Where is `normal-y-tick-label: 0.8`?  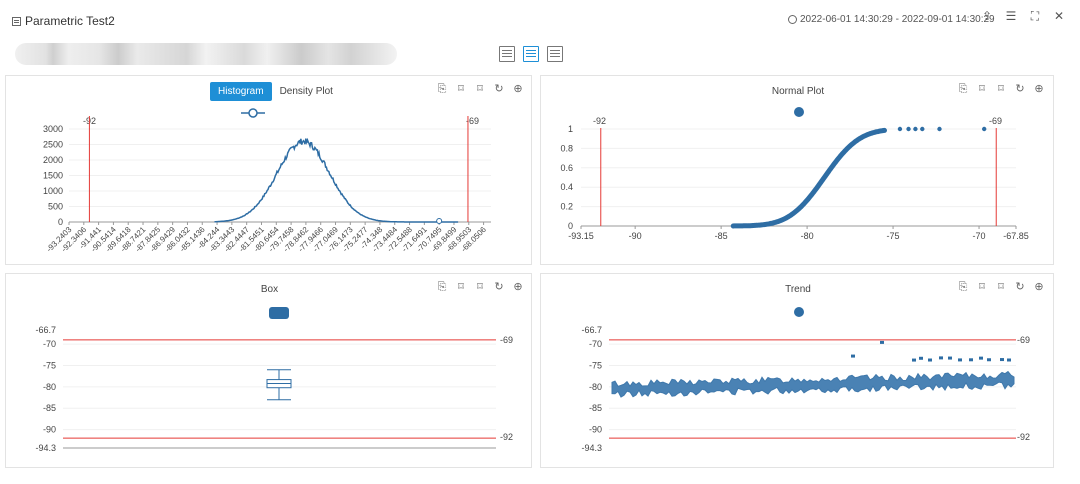 normal-y-tick-label: 0.8 is located at coordinates (566, 148).